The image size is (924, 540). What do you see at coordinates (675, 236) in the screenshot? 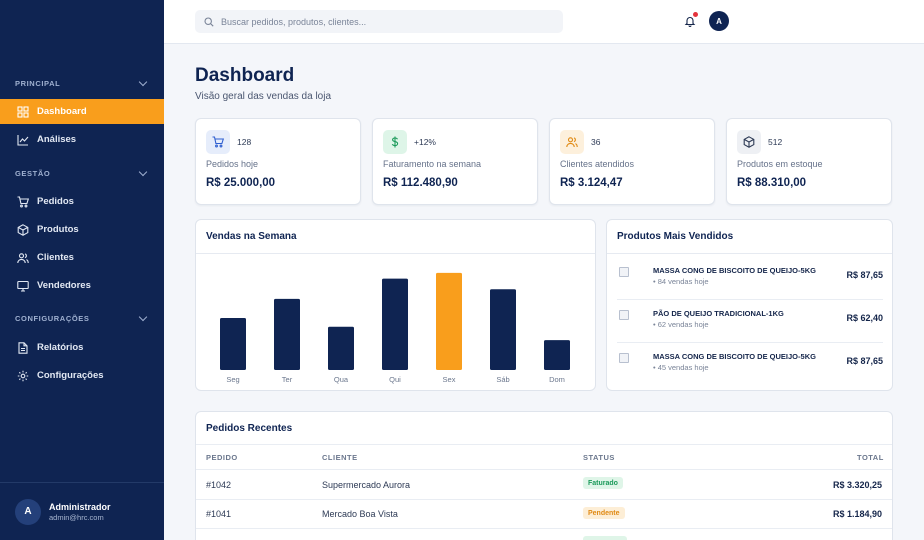
I see `panel-title: Produtos Mais Vendidos` at bounding box center [675, 236].